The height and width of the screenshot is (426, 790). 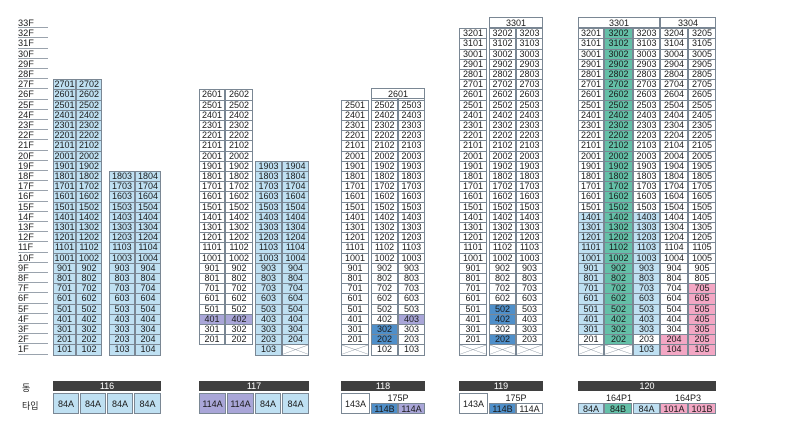 What do you see at coordinates (64, 350) in the screenshot?
I see `unit-cell: 101` at bounding box center [64, 350].